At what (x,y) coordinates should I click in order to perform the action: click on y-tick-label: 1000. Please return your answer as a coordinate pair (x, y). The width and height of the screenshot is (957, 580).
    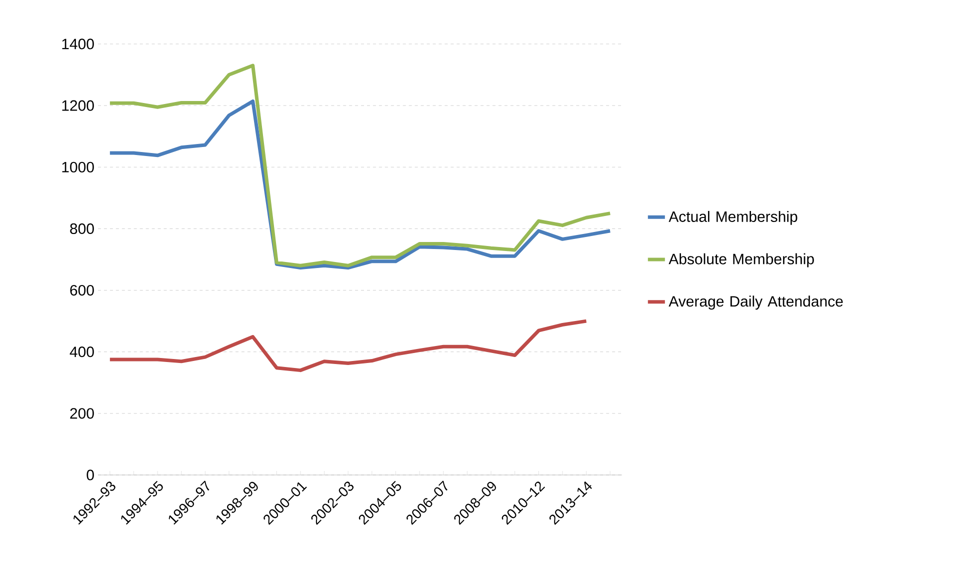
    Looking at the image, I should click on (78, 167).